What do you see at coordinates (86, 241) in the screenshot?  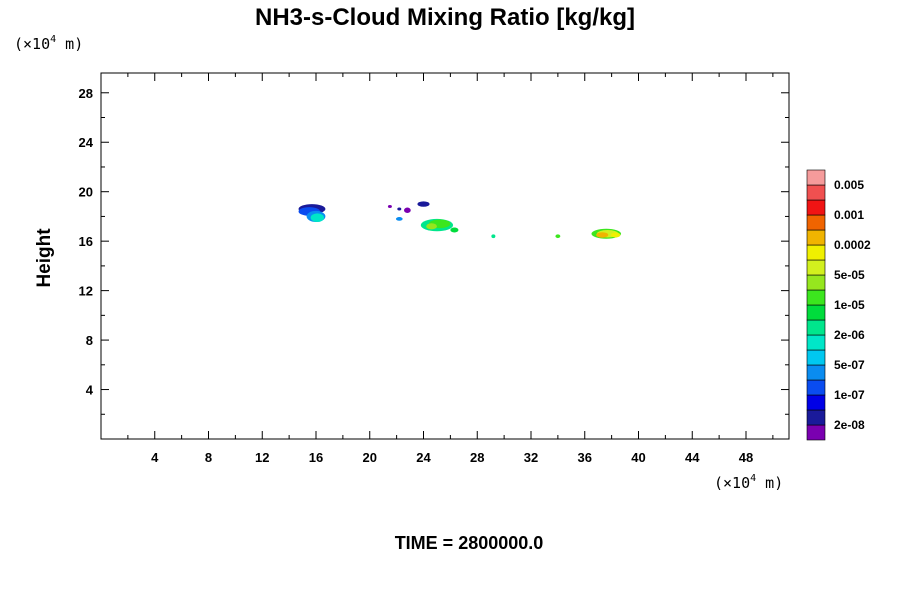 I see `y-tick-label: 16` at bounding box center [86, 241].